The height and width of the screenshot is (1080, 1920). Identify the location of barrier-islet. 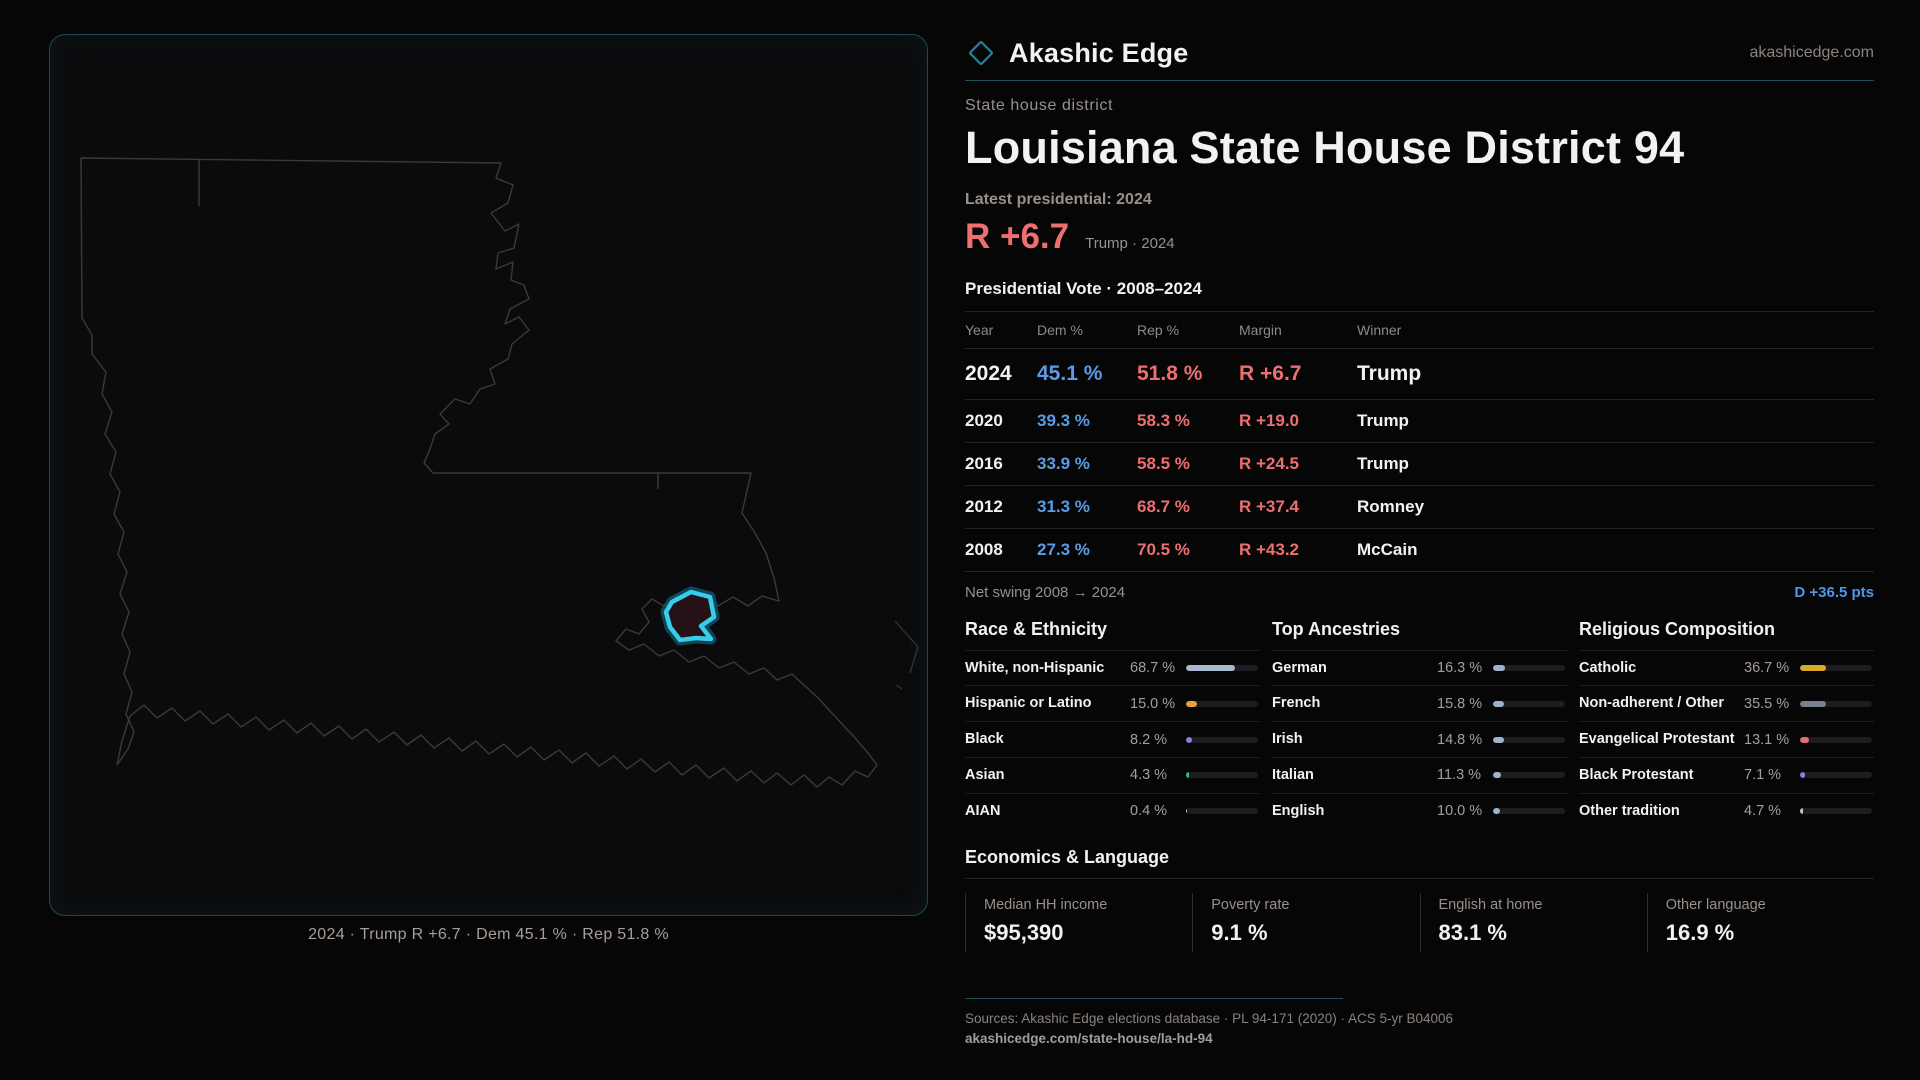
(899, 687).